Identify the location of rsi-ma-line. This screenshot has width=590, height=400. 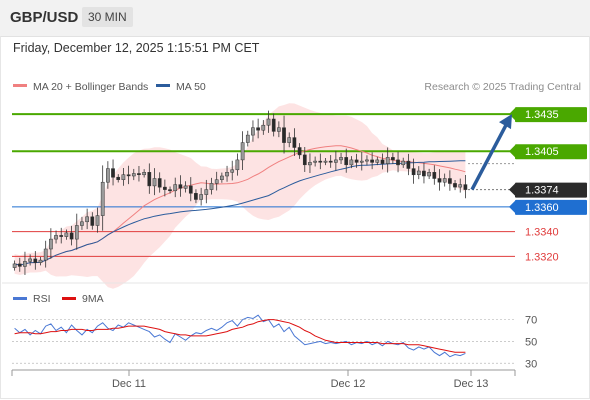
(240, 336).